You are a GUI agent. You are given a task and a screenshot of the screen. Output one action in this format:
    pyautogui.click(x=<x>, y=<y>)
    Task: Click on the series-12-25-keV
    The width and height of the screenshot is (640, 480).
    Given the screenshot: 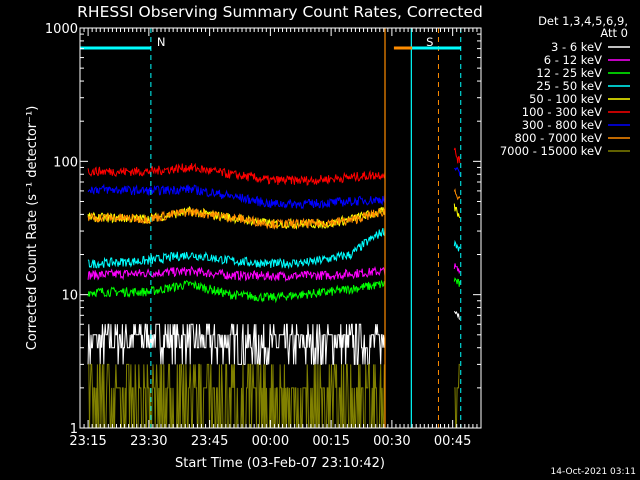 What is the action you would take?
    pyautogui.click(x=274, y=290)
    